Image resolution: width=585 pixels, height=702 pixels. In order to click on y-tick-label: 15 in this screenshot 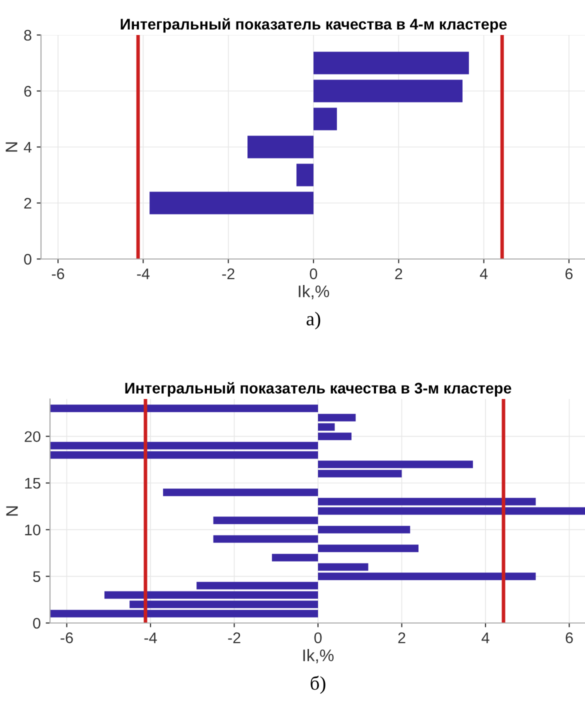, I will do `click(32, 483)`.